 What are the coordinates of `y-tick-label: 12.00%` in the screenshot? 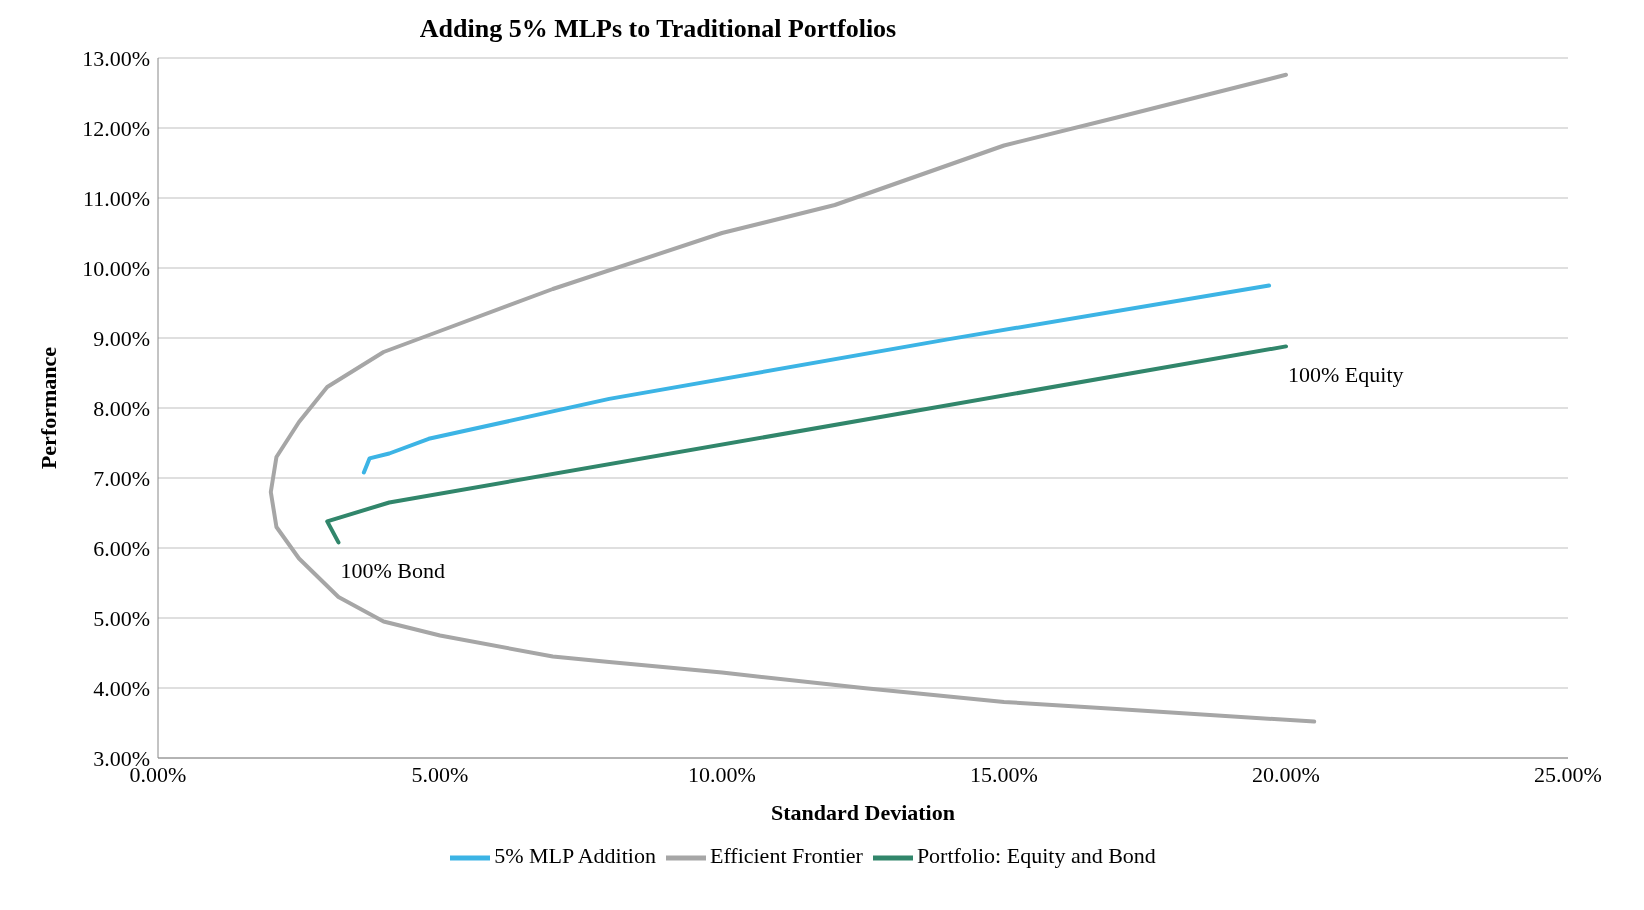 It's located at (116, 128).